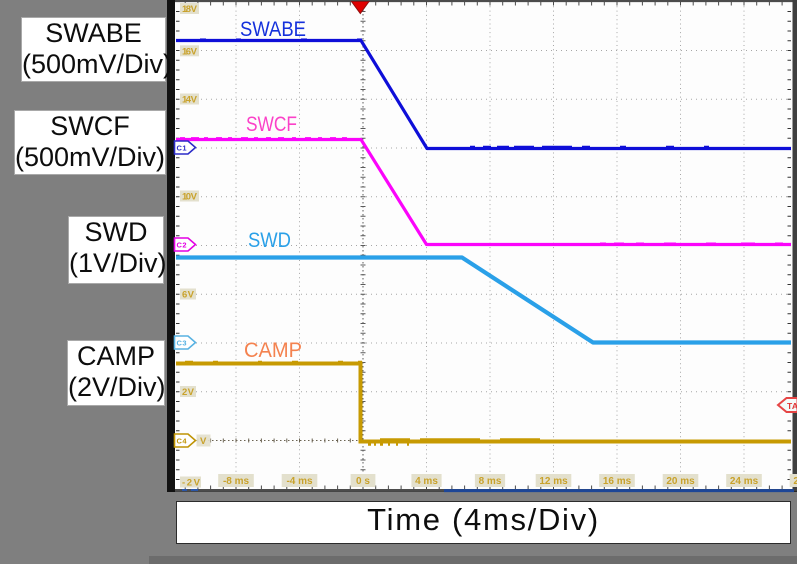 The image size is (797, 564). I want to click on svg-text: C4, so click(182, 441).